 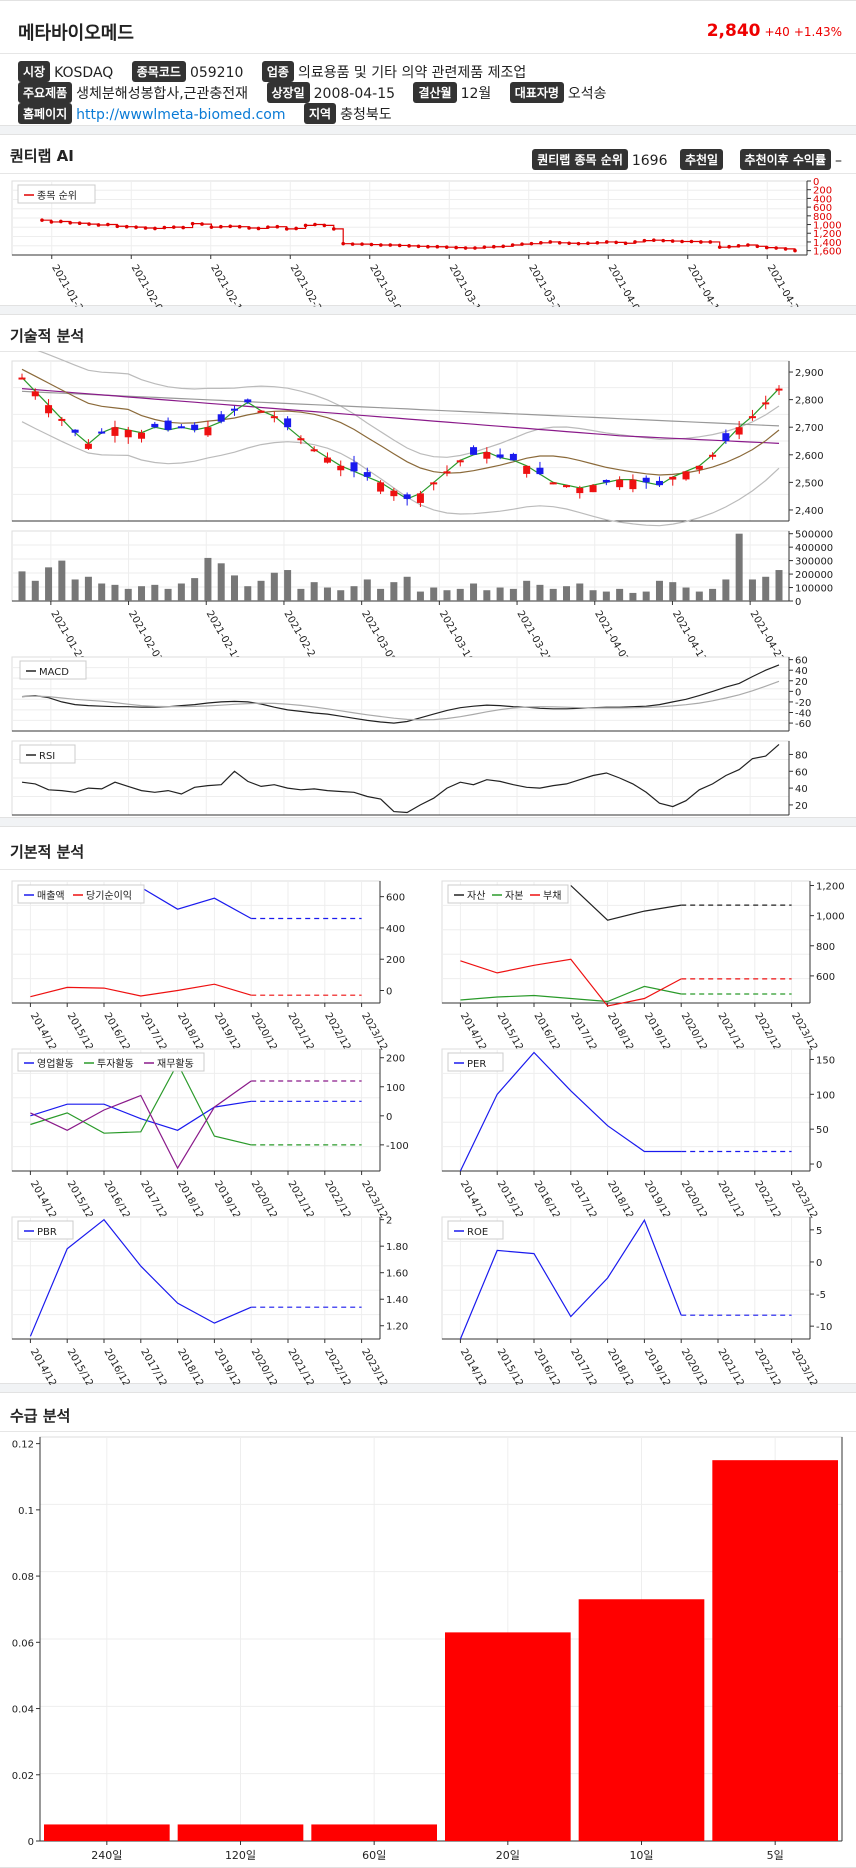 I want to click on region-value: 충청북도, so click(x=366, y=115).